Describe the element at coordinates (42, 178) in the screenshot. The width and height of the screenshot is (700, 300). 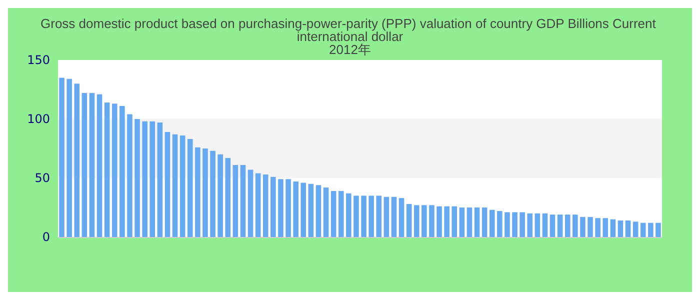
I see `y-tick-label: 50` at that location.